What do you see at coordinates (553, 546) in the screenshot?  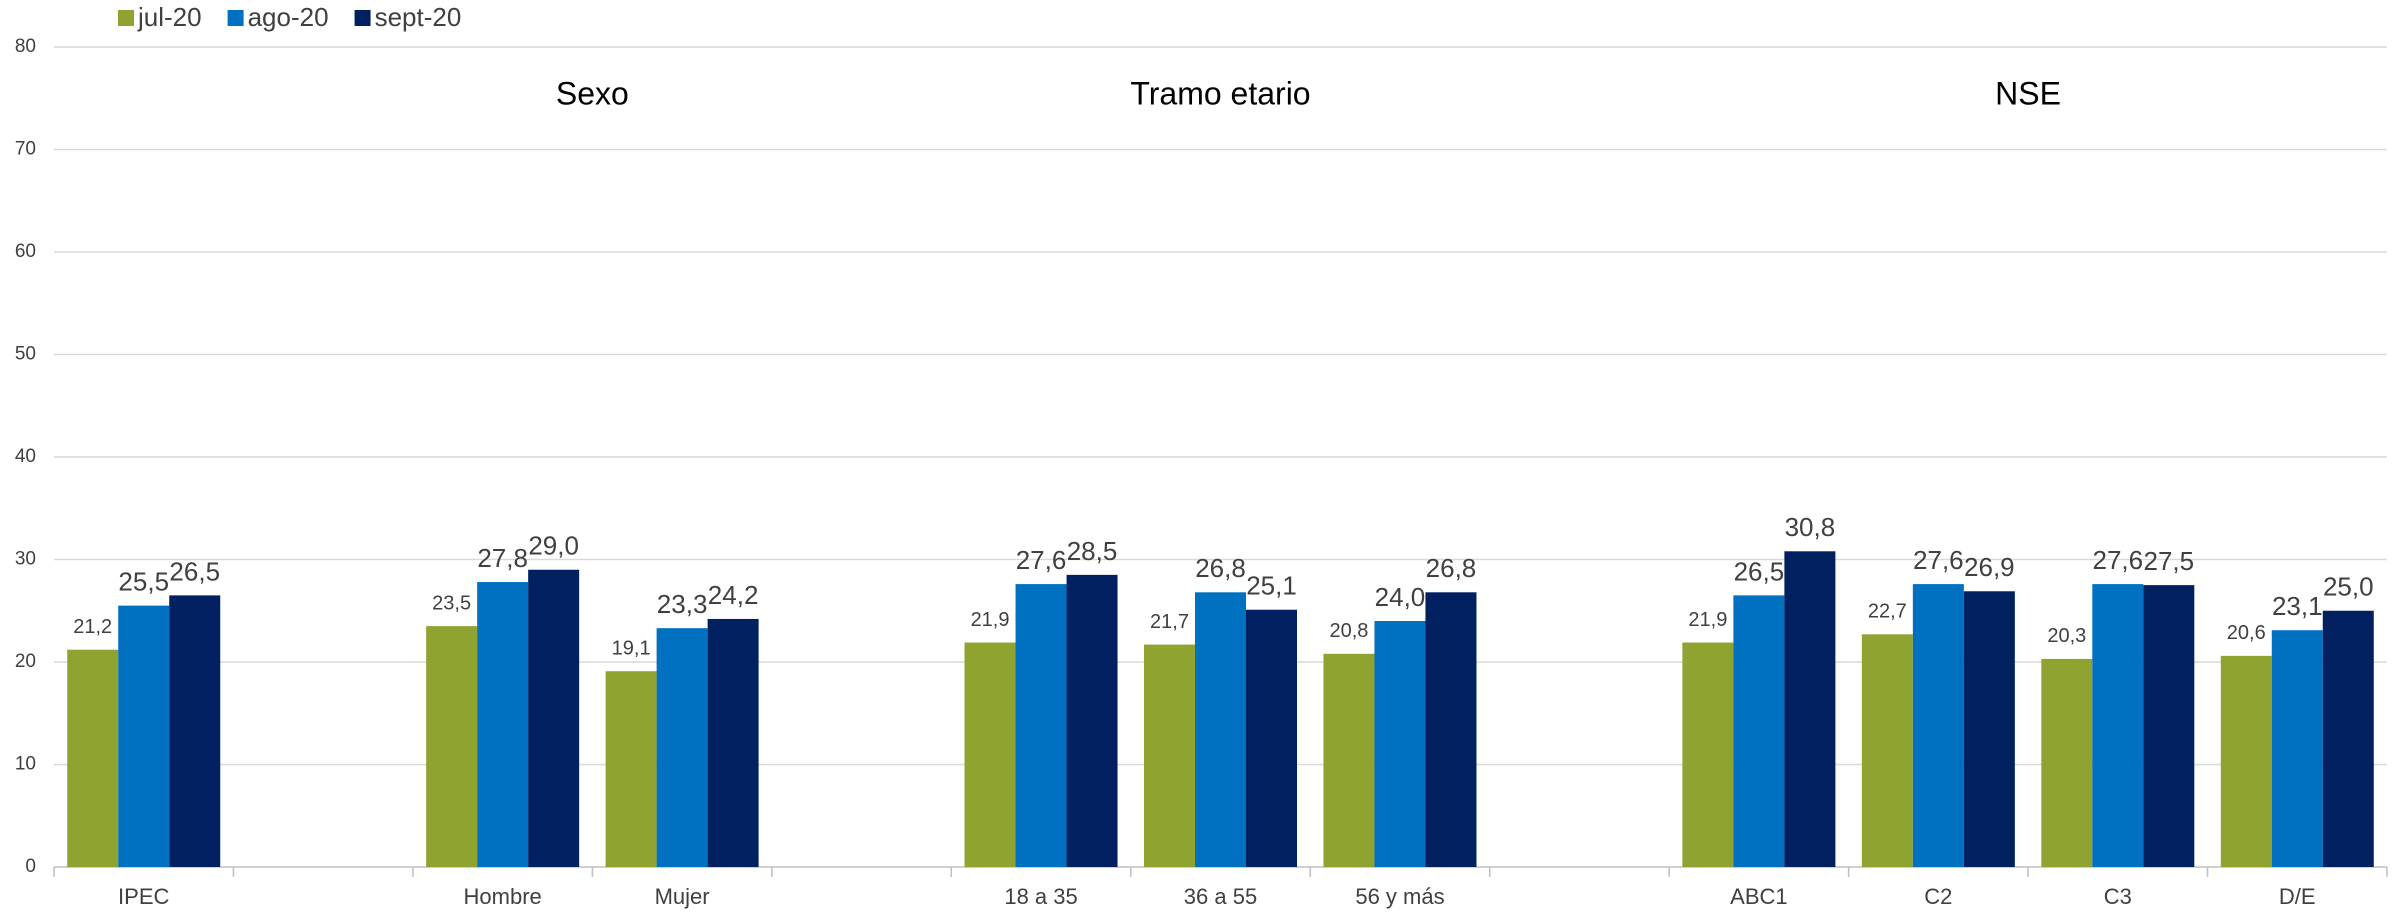 I see `data-label: 29,0` at bounding box center [553, 546].